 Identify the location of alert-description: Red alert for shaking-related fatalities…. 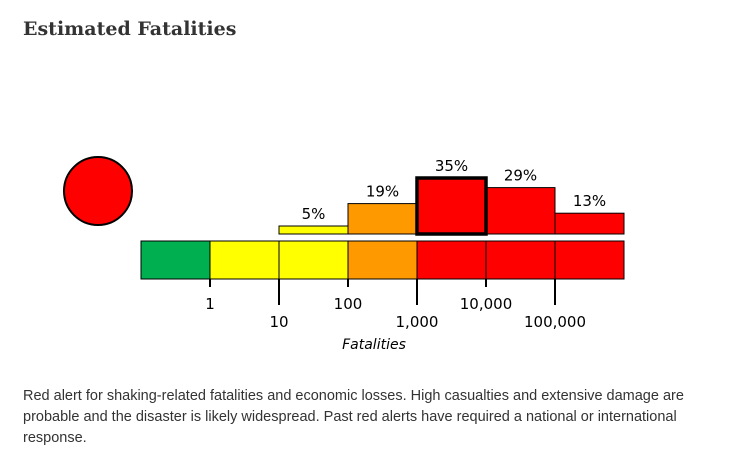
(353, 417).